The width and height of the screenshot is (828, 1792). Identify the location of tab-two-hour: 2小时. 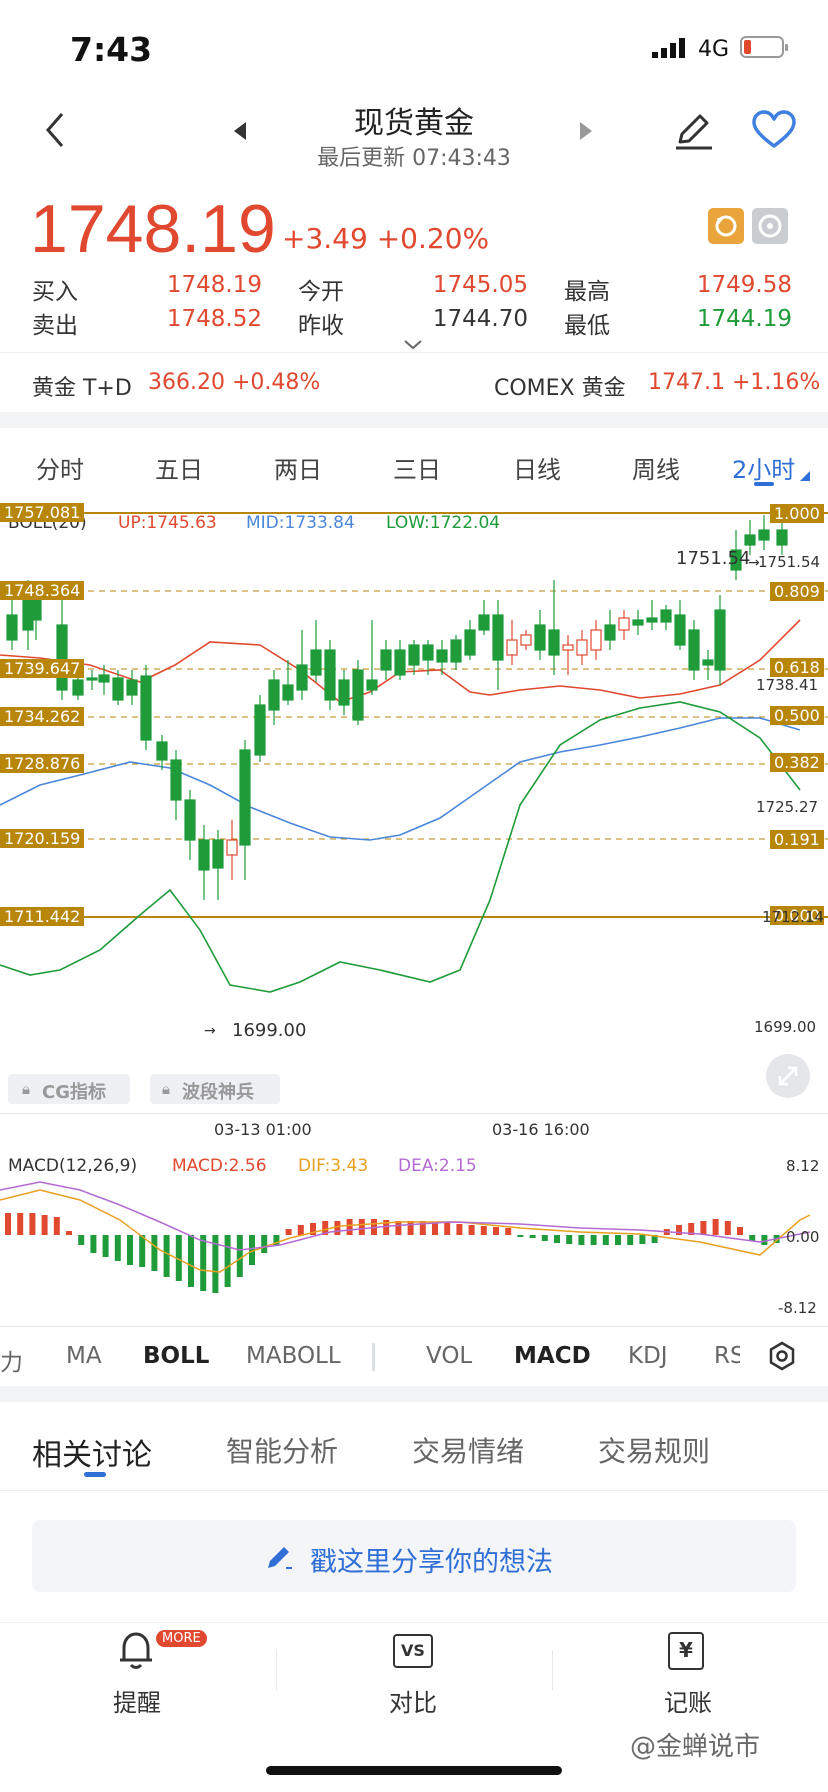
(764, 470).